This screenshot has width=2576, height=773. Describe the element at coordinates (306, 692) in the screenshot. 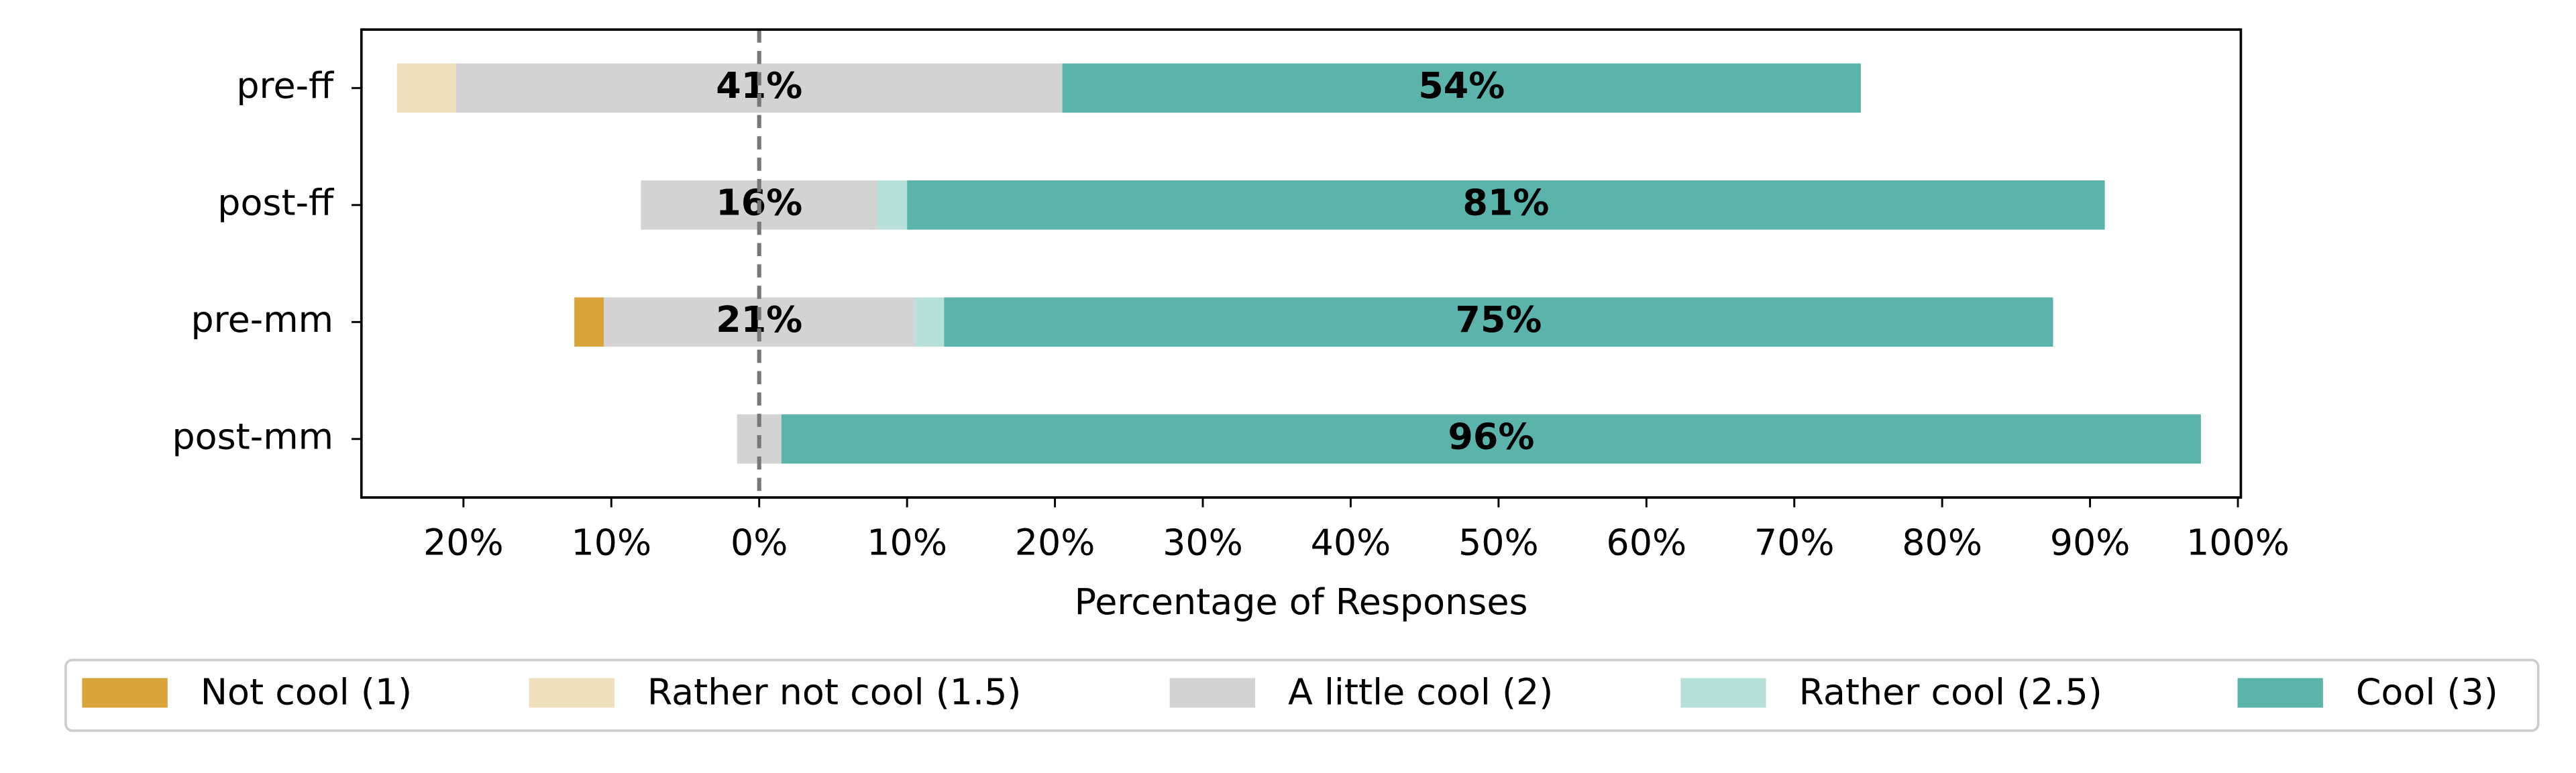

I see `legend-label: Not cool (1)` at that location.